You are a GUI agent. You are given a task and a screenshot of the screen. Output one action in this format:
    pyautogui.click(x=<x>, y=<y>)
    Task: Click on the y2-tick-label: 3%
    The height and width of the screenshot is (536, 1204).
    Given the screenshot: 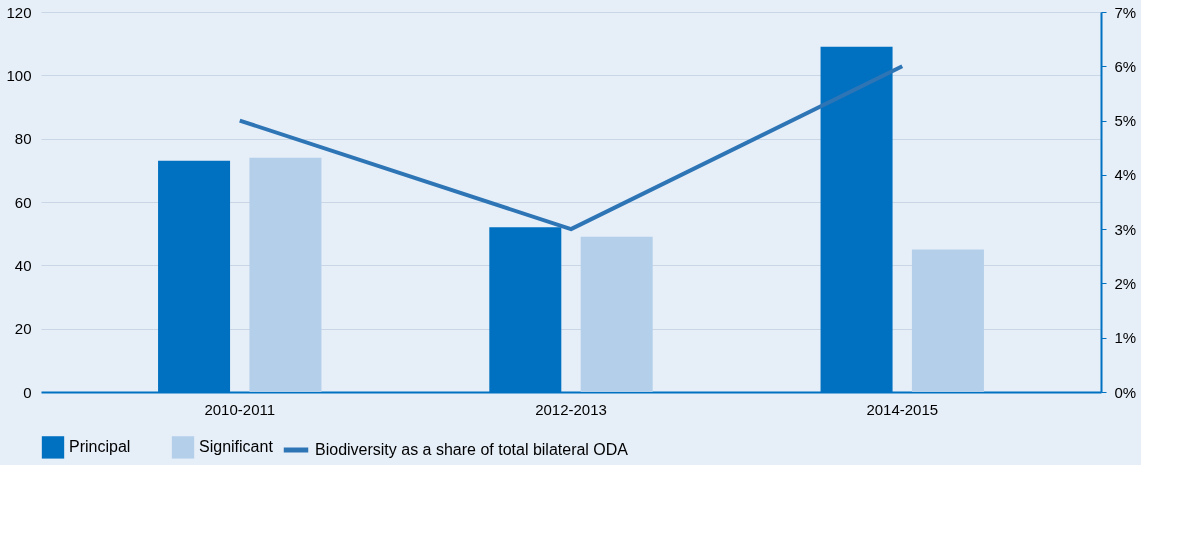 What is the action you would take?
    pyautogui.click(x=1125, y=229)
    